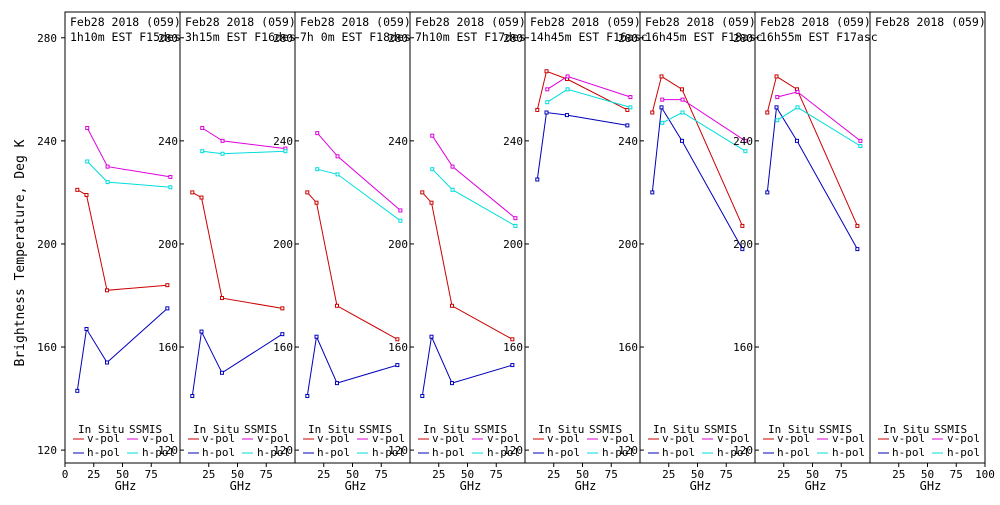 The width and height of the screenshot is (1000, 505). What do you see at coordinates (470, 37) in the screenshot?
I see `panel-4-subtitle: 7h10m EST F17des` at bounding box center [470, 37].